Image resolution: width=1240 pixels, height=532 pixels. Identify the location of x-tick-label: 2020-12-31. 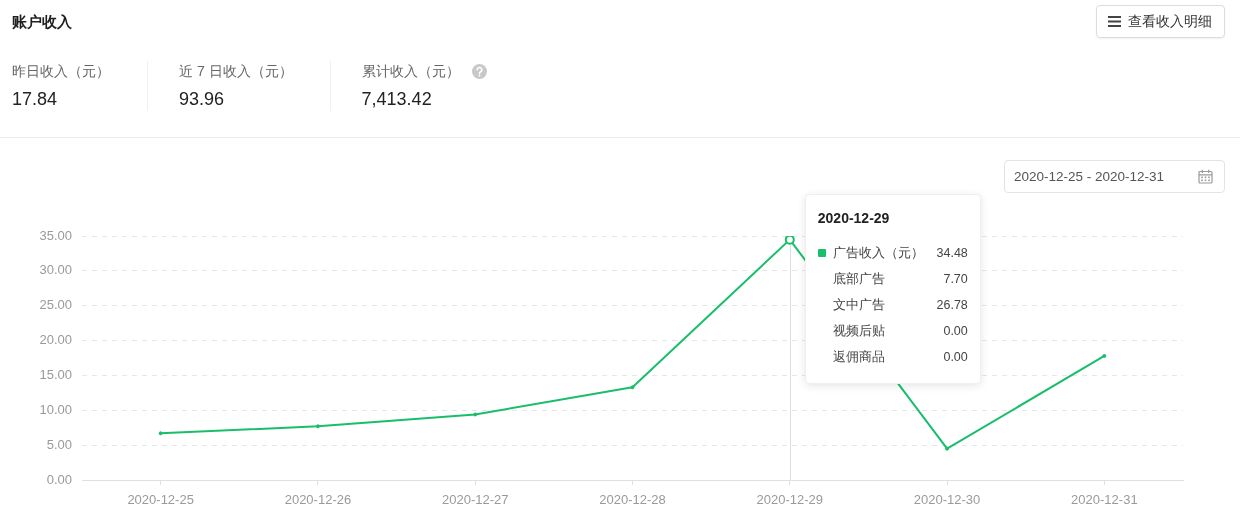
(1104, 500).